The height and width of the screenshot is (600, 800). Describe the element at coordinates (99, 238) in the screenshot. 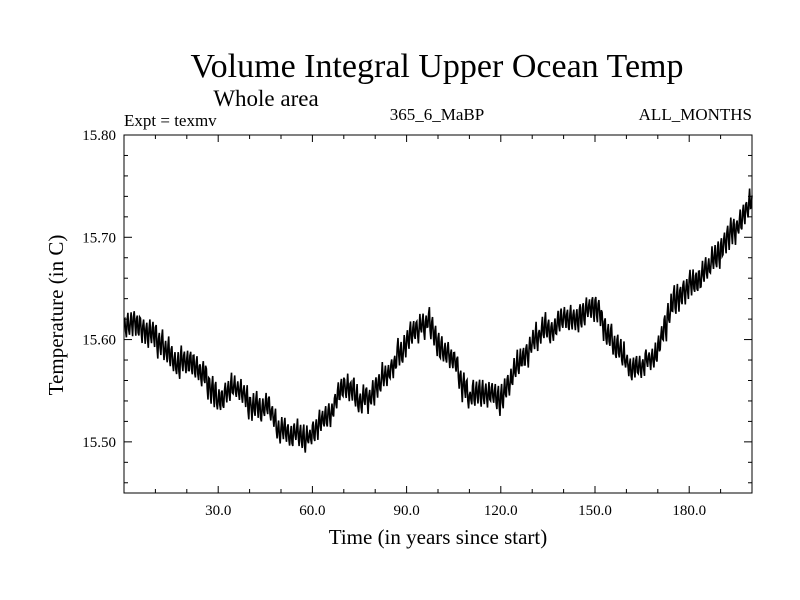

I see `y-tick-label: 15.70` at that location.